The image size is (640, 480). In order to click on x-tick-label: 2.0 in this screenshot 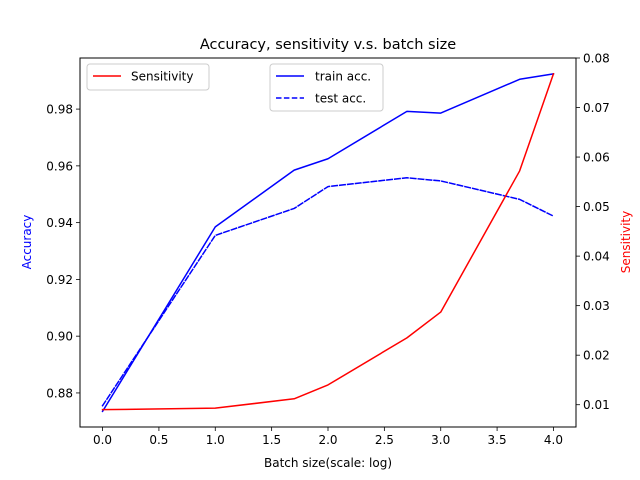, I will do `click(327, 440)`.